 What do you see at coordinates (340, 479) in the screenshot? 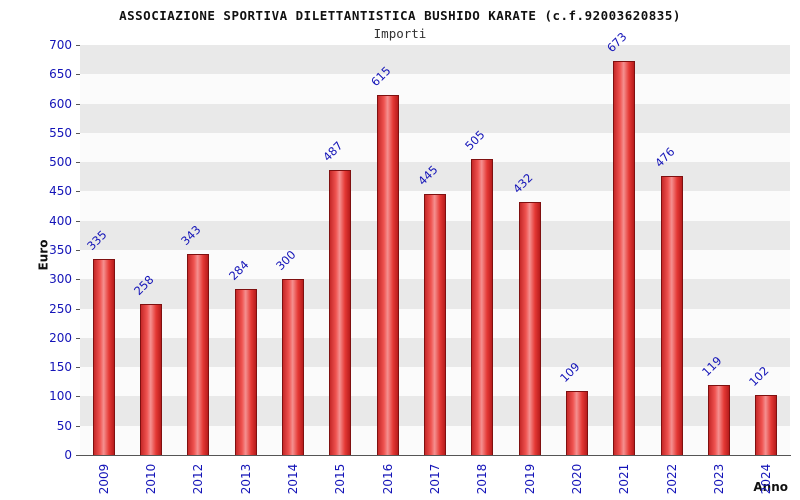
I see `x-tick-label: 2015` at bounding box center [340, 479].